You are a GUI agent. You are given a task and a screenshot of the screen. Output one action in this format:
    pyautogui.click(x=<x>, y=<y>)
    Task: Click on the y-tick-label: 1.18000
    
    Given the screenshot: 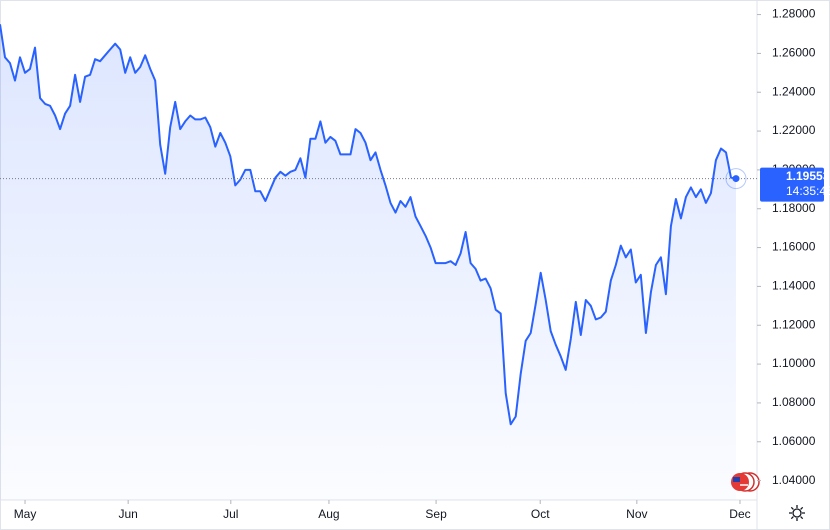 What is the action you would take?
    pyautogui.click(x=794, y=208)
    